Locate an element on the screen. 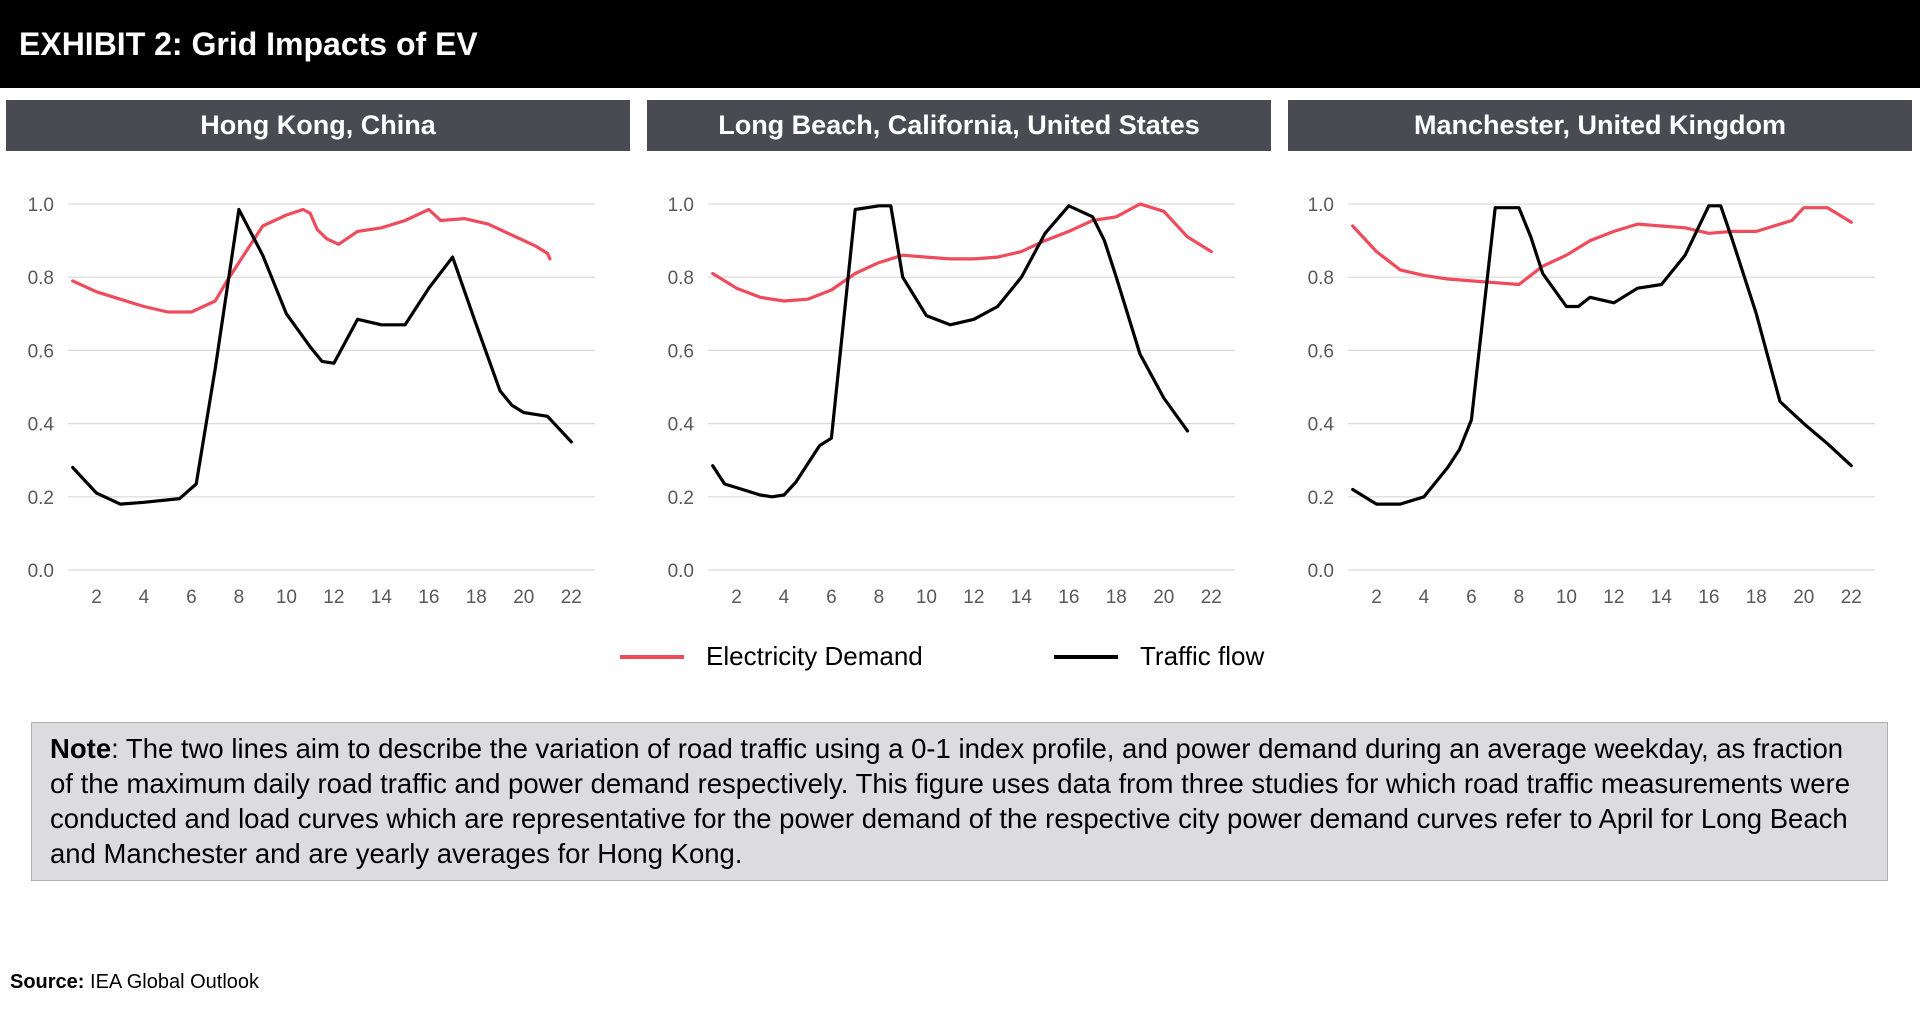 The width and height of the screenshot is (1920, 1013). source-line: Source: IEA Global Outlook is located at coordinates (134, 982).